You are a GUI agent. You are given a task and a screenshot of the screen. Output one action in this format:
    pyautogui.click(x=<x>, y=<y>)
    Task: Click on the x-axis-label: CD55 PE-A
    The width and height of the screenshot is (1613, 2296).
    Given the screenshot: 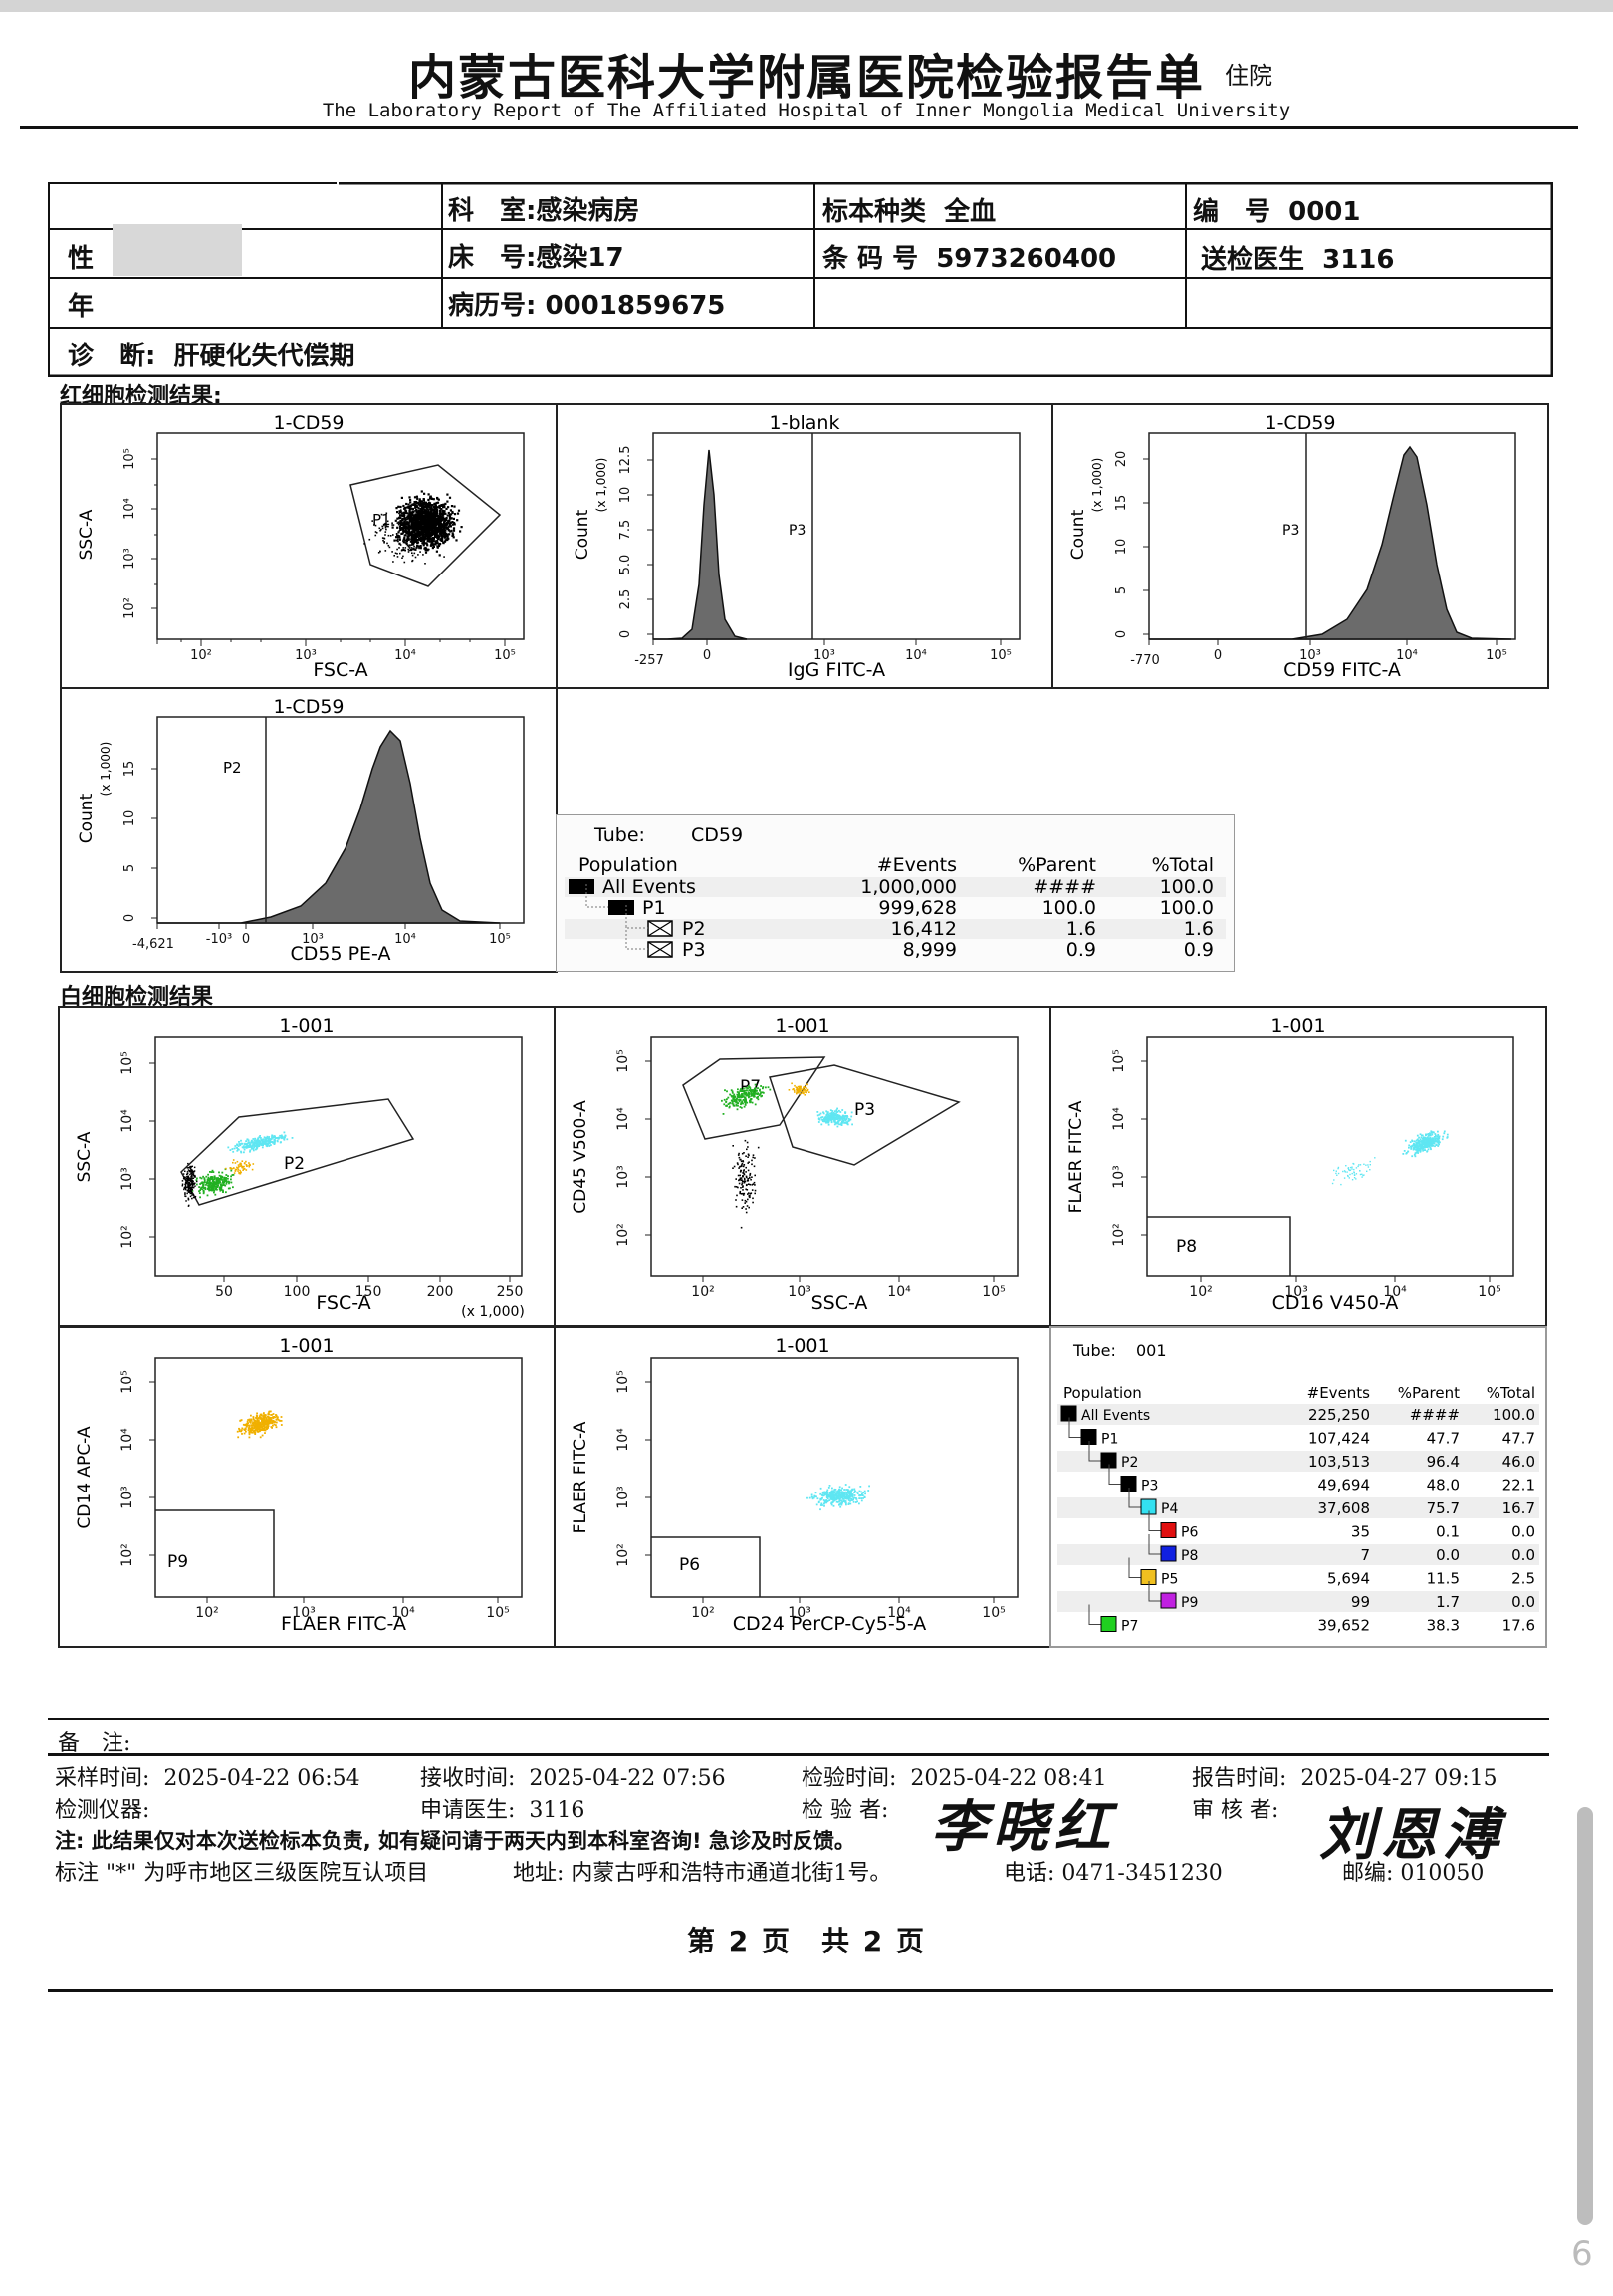 What is the action you would take?
    pyautogui.click(x=340, y=954)
    